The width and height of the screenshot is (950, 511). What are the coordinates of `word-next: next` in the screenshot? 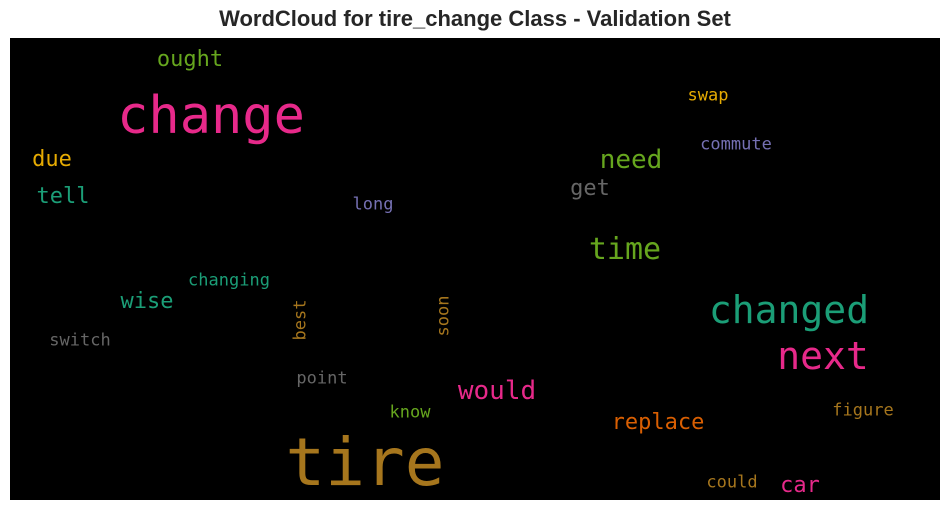 It's located at (823, 356).